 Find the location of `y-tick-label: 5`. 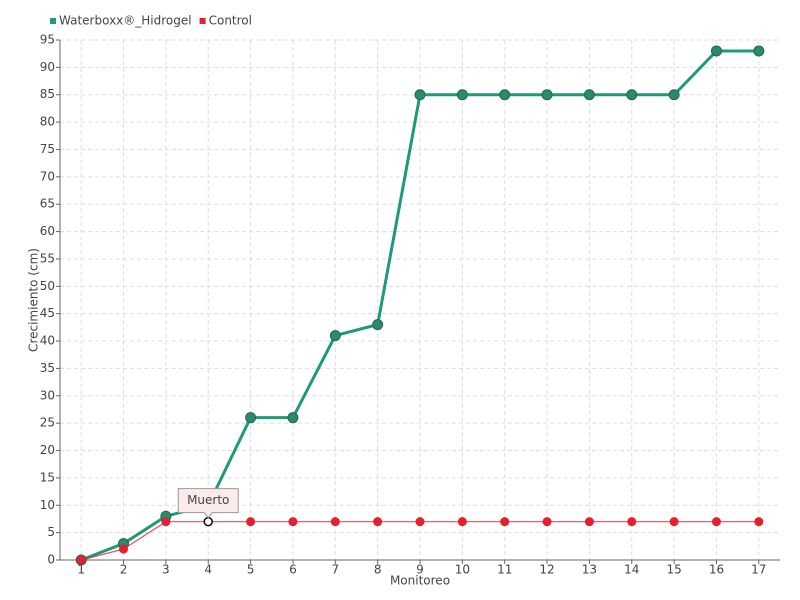

y-tick-label: 5 is located at coordinates (51, 532).